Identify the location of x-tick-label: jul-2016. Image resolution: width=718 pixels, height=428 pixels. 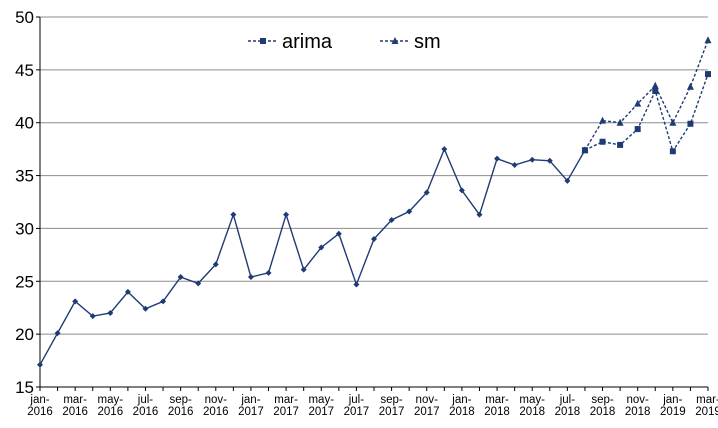
(146, 406).